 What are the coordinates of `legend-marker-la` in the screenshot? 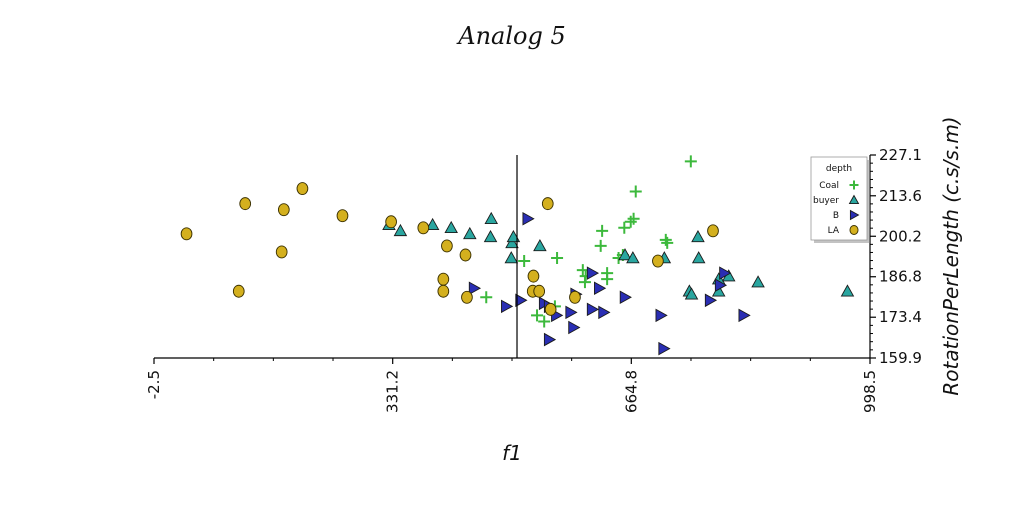 It's located at (854, 230).